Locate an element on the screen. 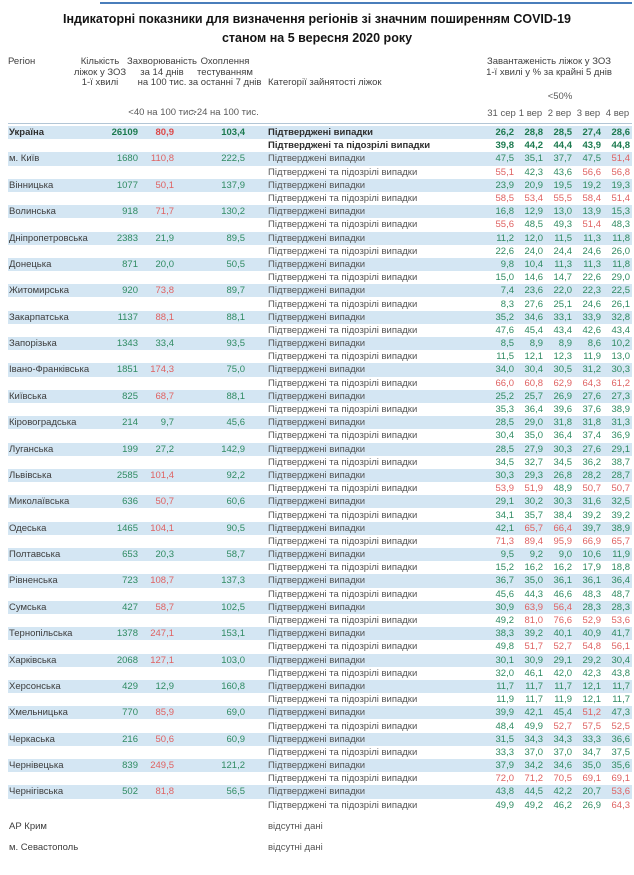 Image resolution: width=634 pixels, height=875 pixels. occupancy-value: 10,4 is located at coordinates (530, 264).